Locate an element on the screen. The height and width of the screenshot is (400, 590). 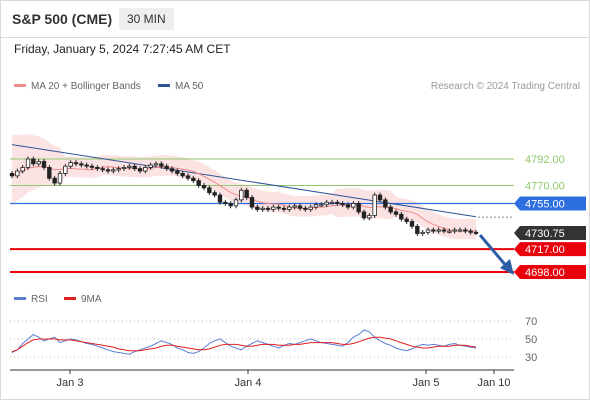
price-label: 4770.00 is located at coordinates (545, 186).